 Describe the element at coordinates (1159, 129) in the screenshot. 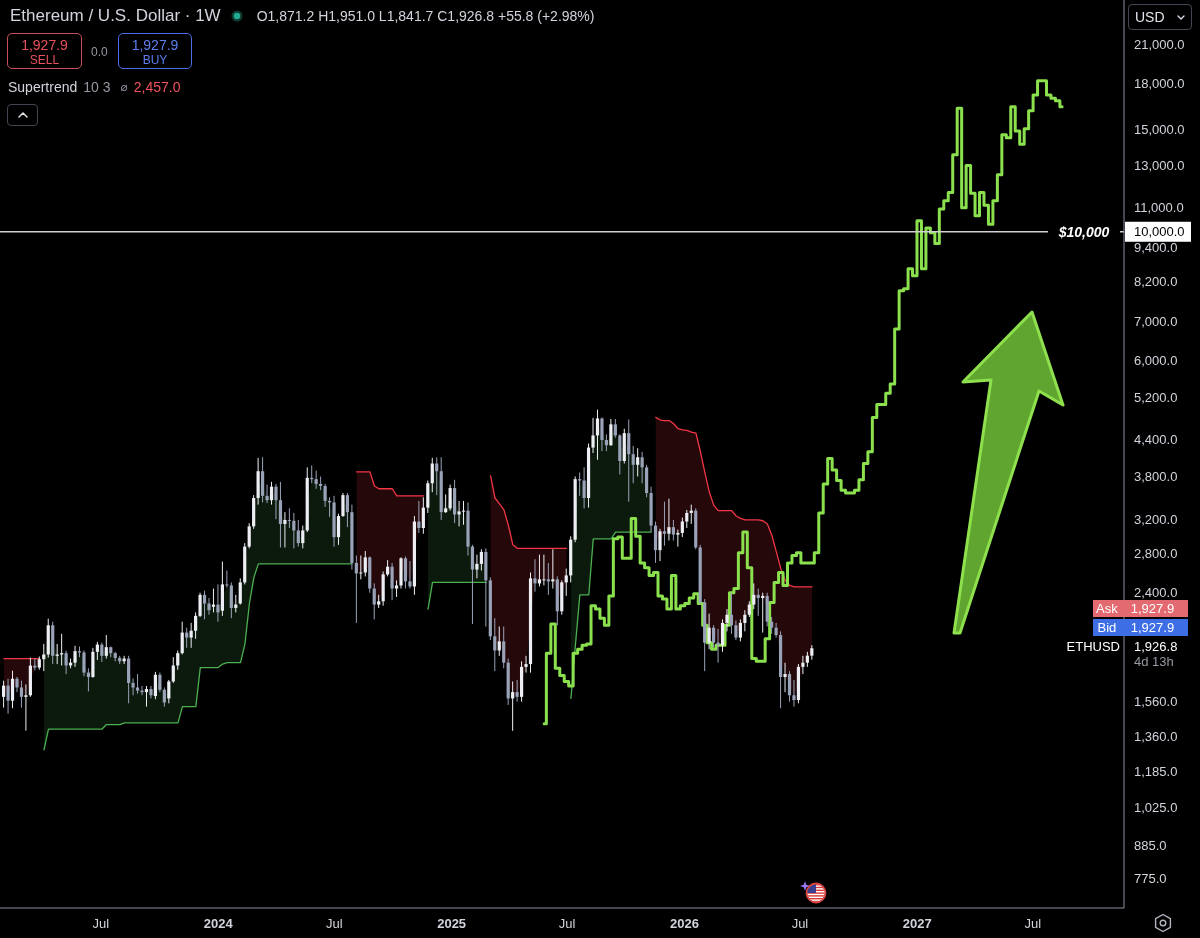

I see `y-tick-label: 15,000.0` at that location.